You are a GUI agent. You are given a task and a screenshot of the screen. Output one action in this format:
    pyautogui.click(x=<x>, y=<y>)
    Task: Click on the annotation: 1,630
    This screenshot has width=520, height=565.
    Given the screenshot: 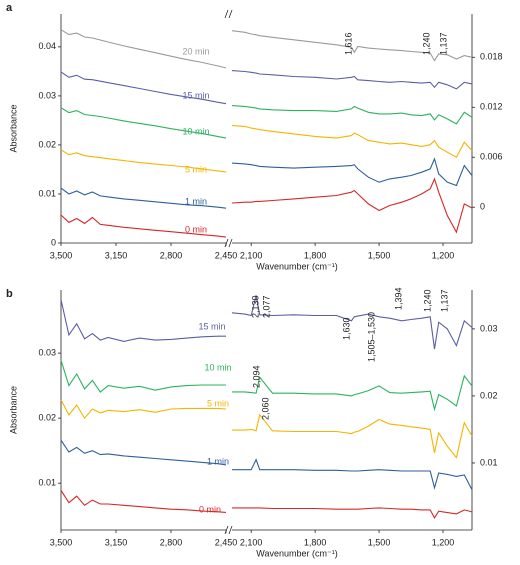 What is the action you would take?
    pyautogui.click(x=346, y=328)
    